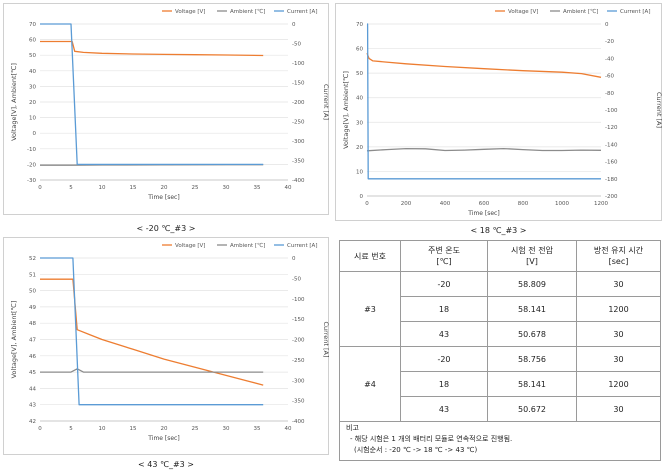 The height and width of the screenshot is (474, 667). Describe the element at coordinates (359, 148) in the screenshot. I see `y-left-tick-label: 20` at that location.